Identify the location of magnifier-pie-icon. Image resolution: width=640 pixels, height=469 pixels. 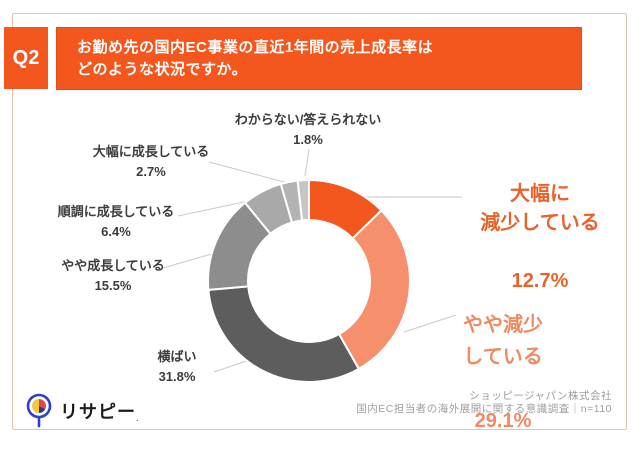
(39, 410).